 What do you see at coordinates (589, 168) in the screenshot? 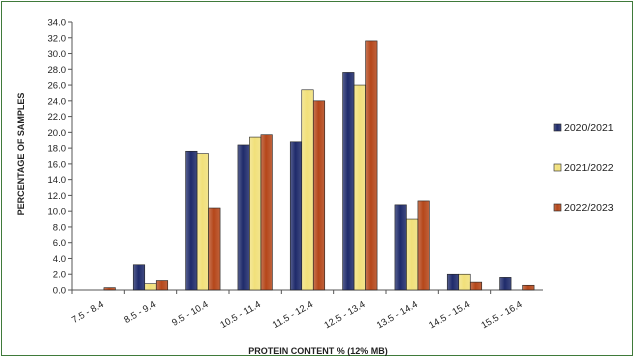
I see `legend-label: 2021/2022` at bounding box center [589, 168].